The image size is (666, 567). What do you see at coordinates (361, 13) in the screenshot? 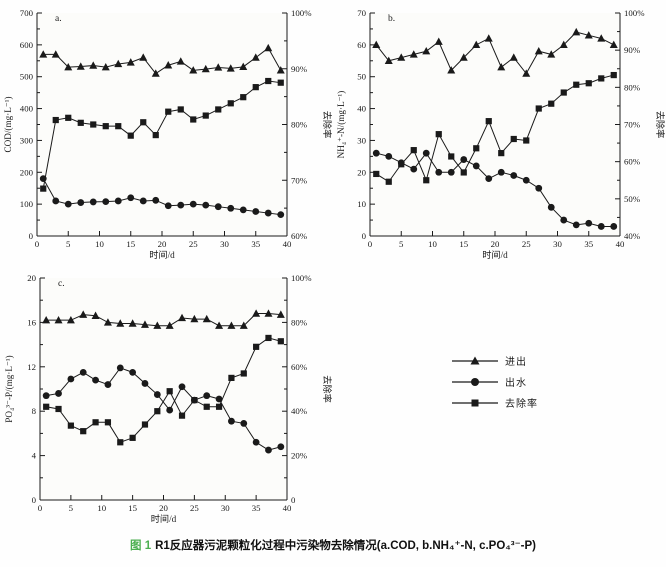
I see `y-left-tick-label: 70` at bounding box center [361, 13].